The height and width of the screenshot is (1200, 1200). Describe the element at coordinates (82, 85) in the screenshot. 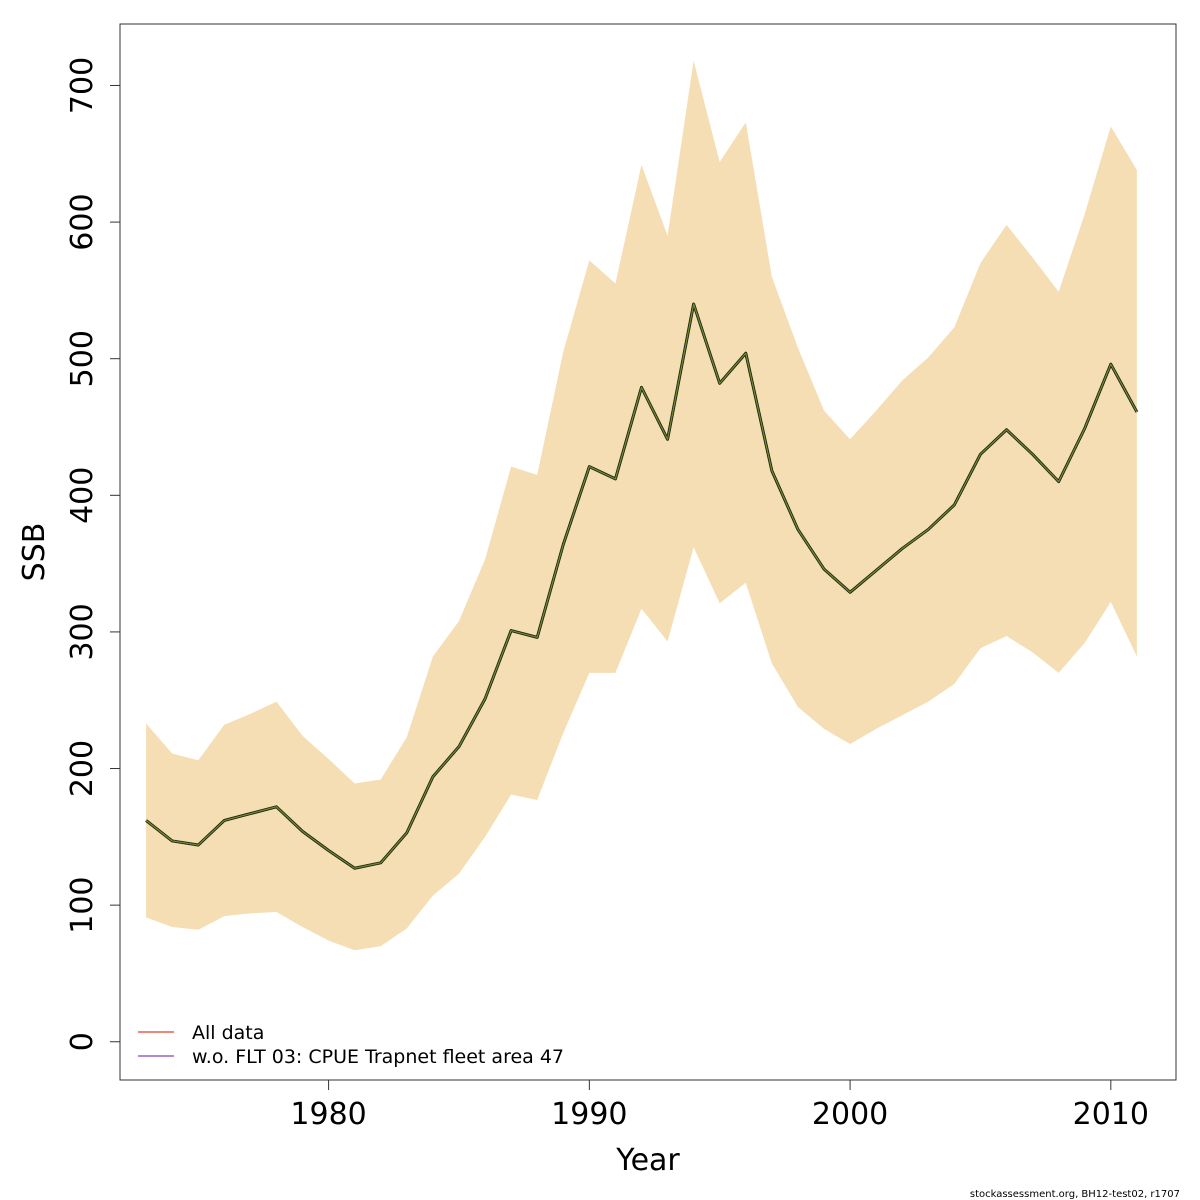

I see `y-tick-label-700: 700` at that location.